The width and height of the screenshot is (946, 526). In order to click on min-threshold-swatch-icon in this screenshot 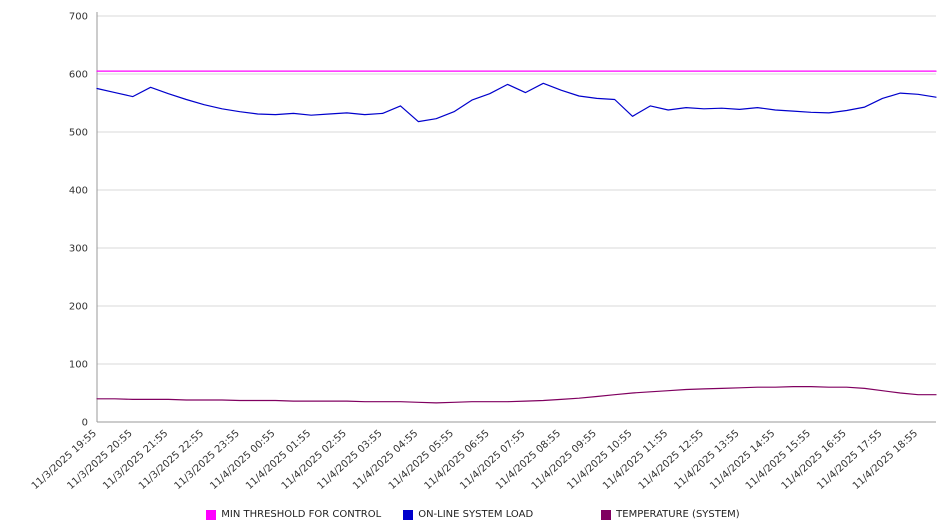, I will do `click(211, 514)`.